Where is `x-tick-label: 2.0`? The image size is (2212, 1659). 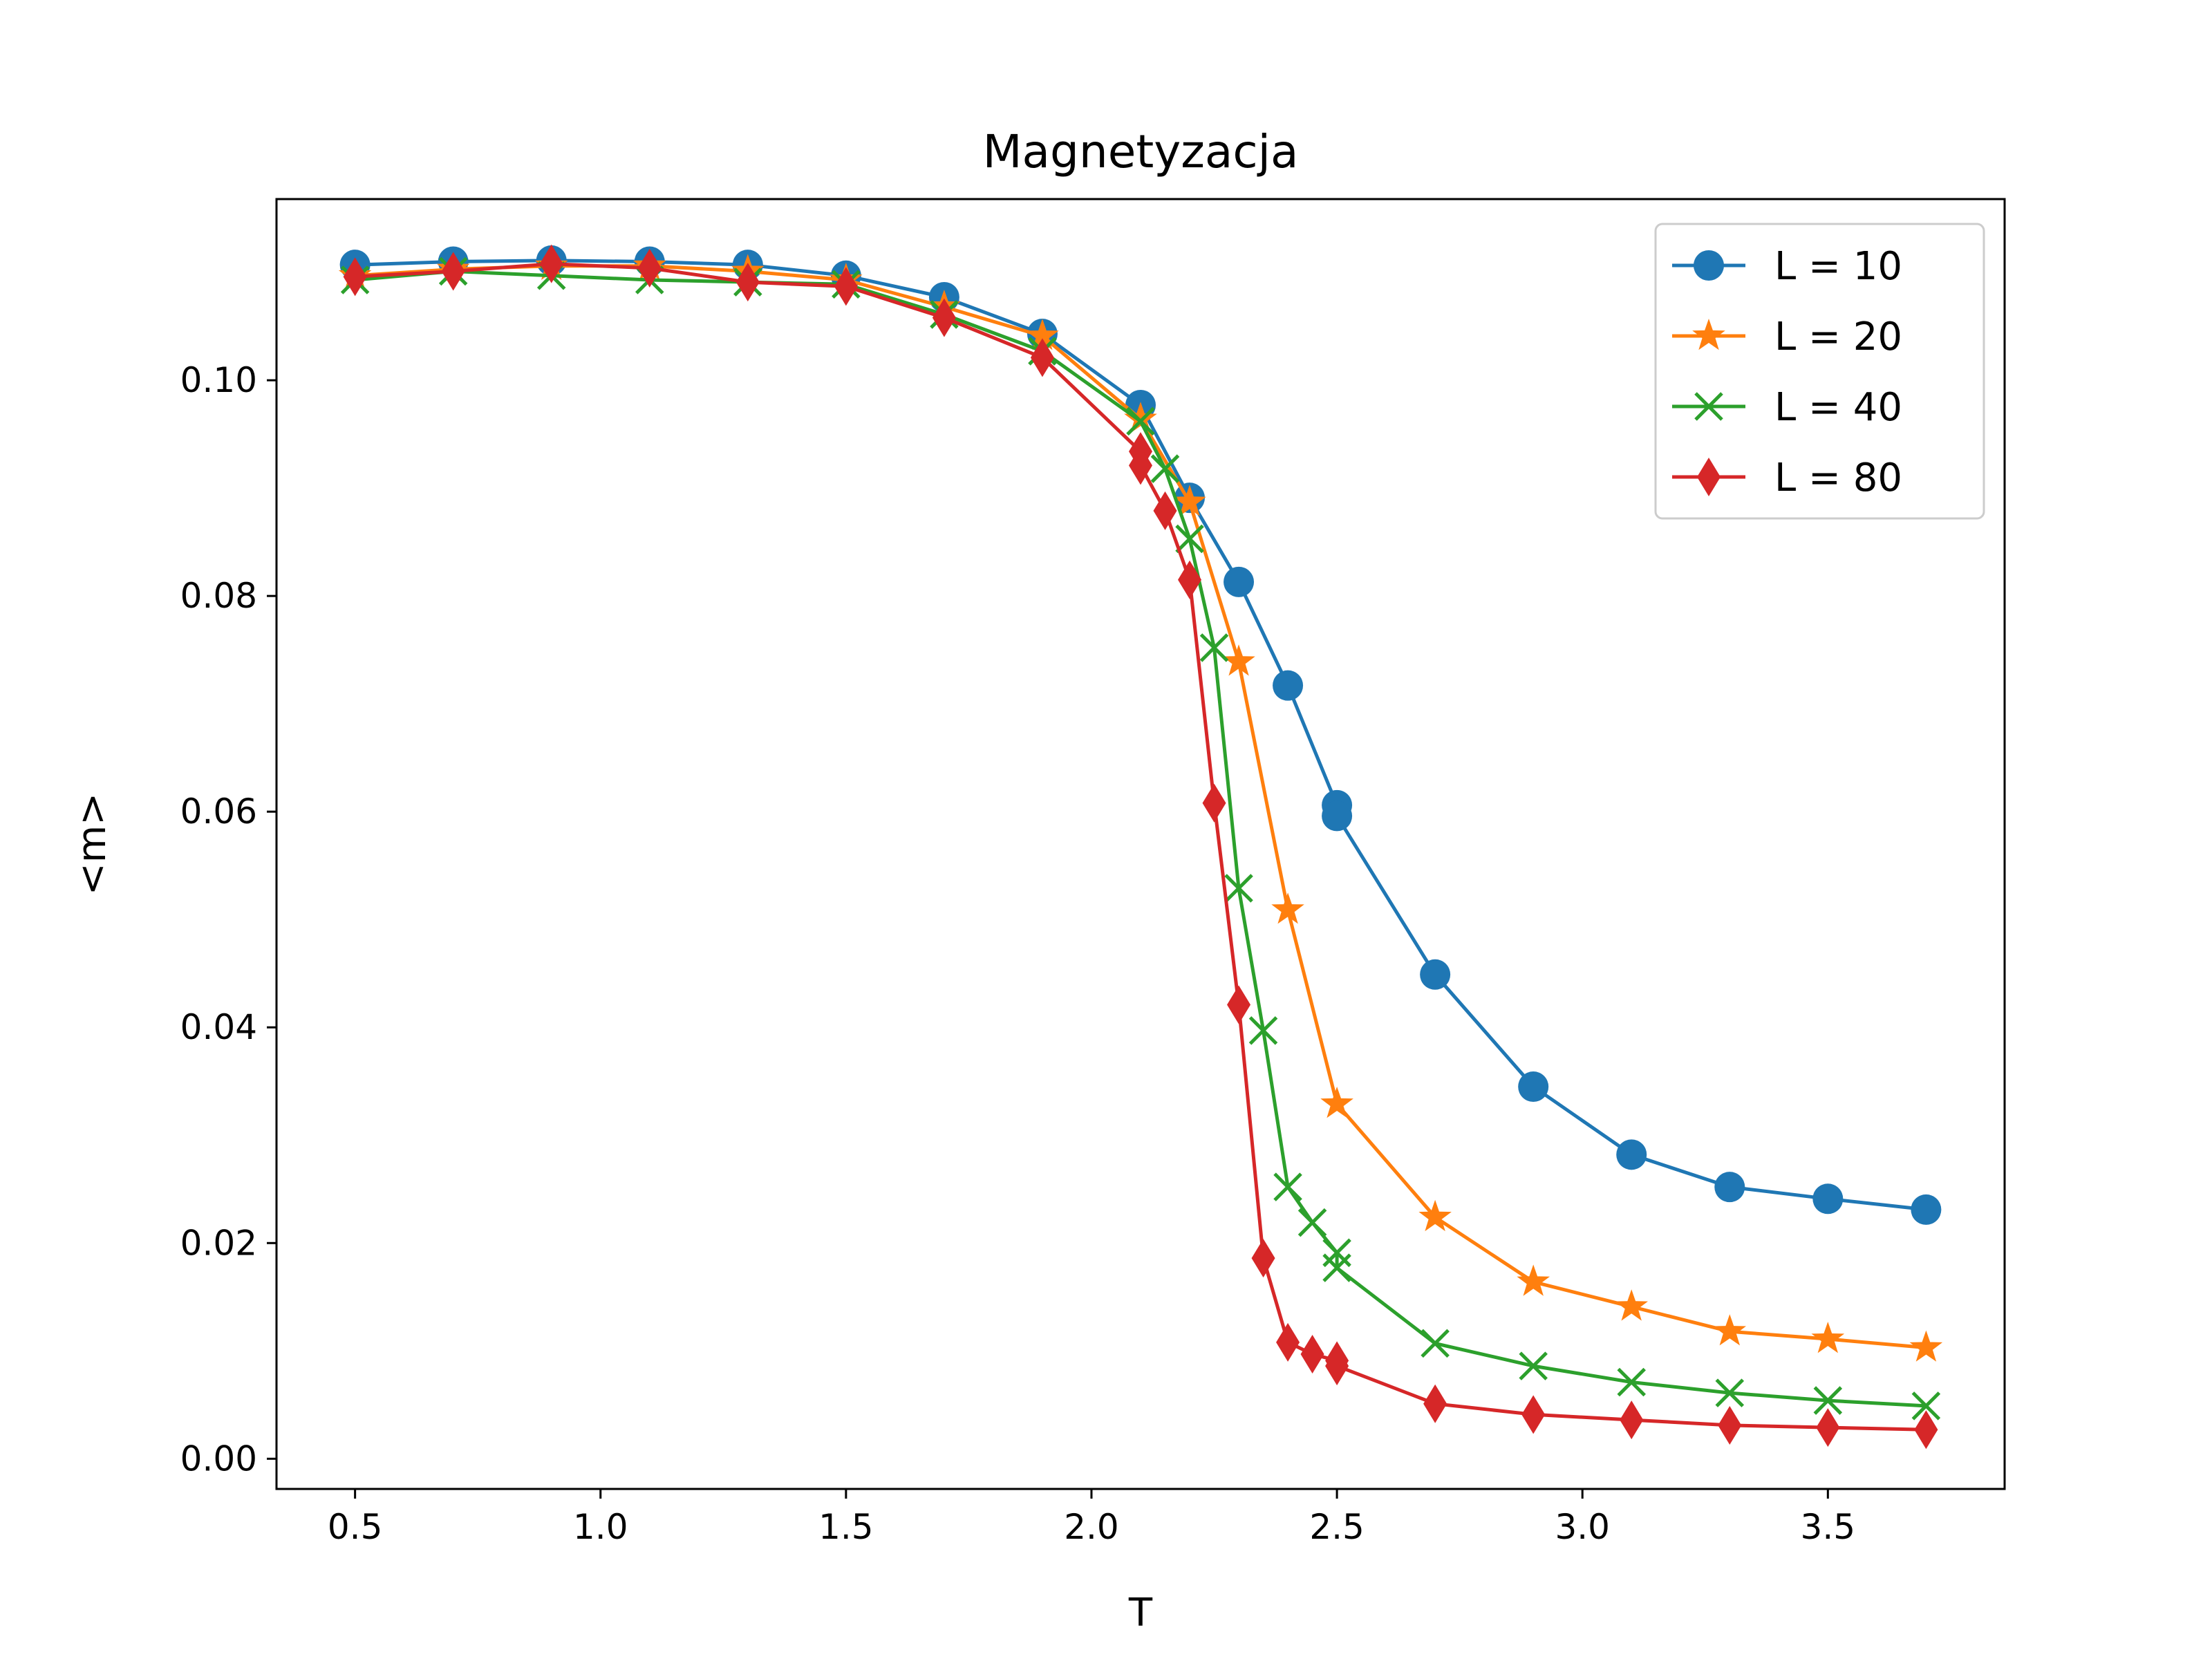 x-tick-label: 2.0 is located at coordinates (1091, 1527).